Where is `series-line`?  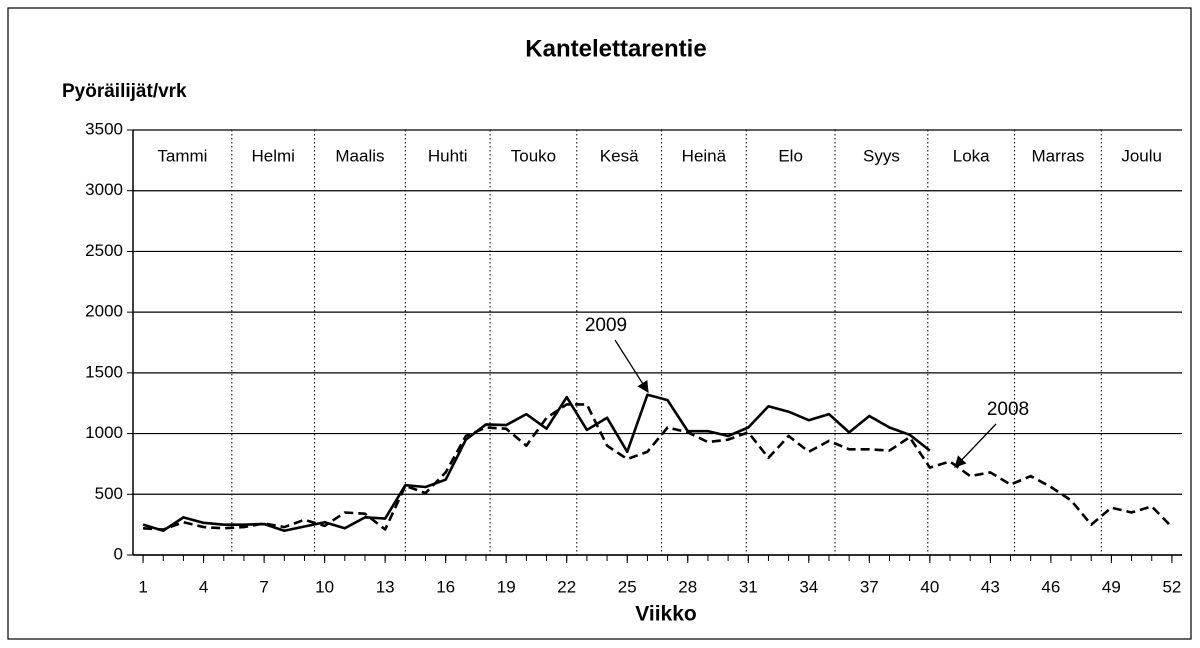
series-line is located at coordinates (536, 463).